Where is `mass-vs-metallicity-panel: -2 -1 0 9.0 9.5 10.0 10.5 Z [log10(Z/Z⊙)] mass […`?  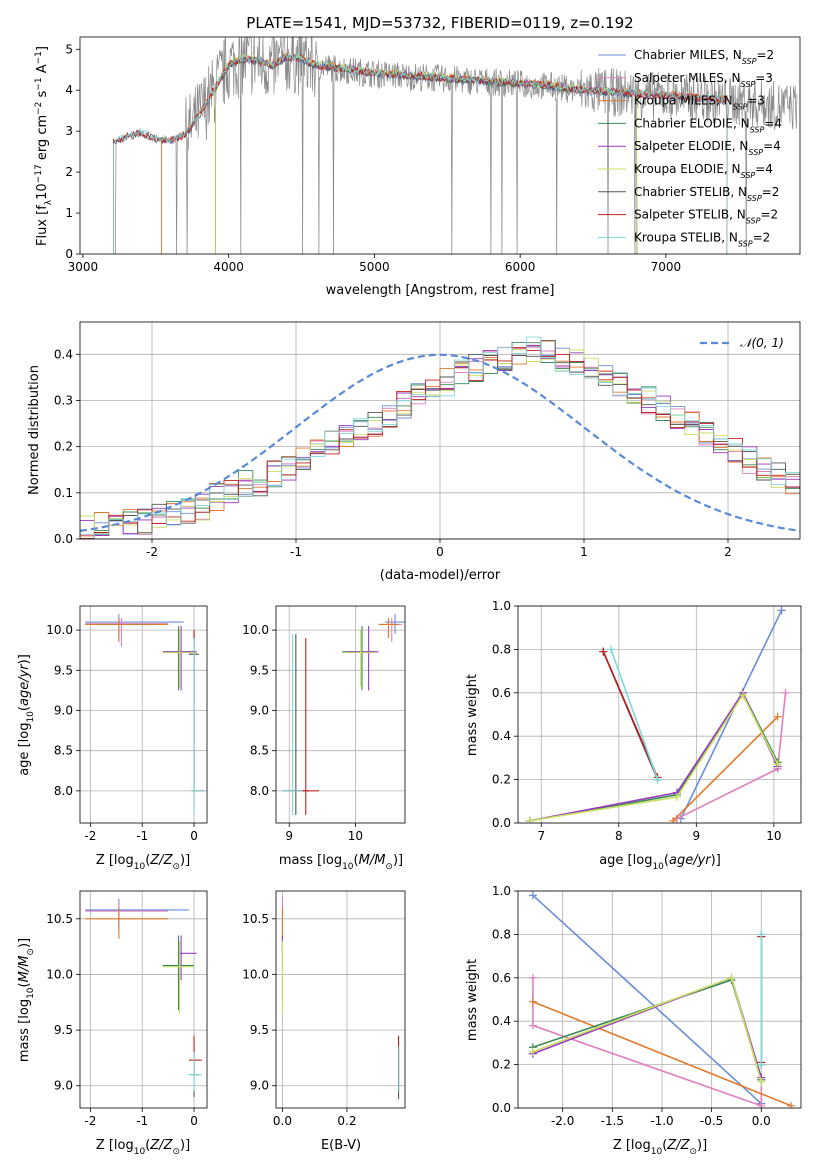
mass-vs-metallicity-panel: -2 -1 0 9.0 9.5 10.0 10.5 Z [log10(Z/Z⊙)] mass [… is located at coordinates (112, 1023).